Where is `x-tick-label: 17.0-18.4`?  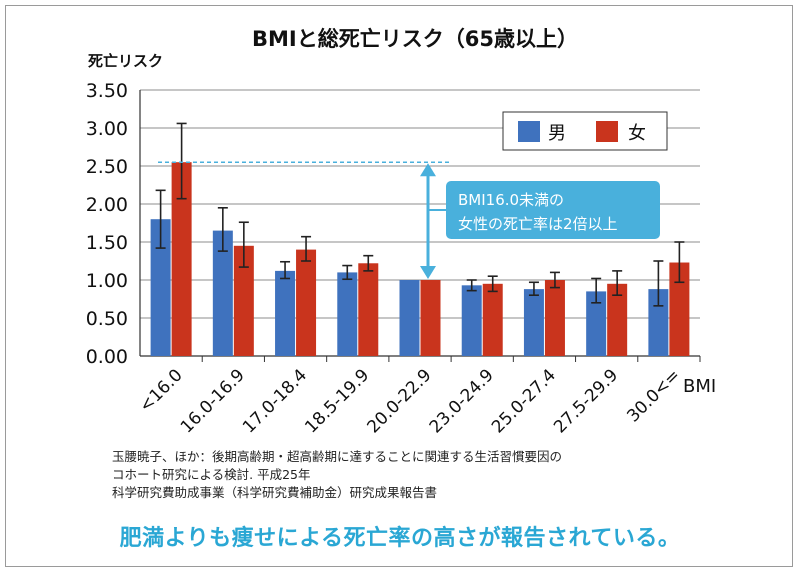
x-tick-label: 17.0-18.4 is located at coordinates (275, 401).